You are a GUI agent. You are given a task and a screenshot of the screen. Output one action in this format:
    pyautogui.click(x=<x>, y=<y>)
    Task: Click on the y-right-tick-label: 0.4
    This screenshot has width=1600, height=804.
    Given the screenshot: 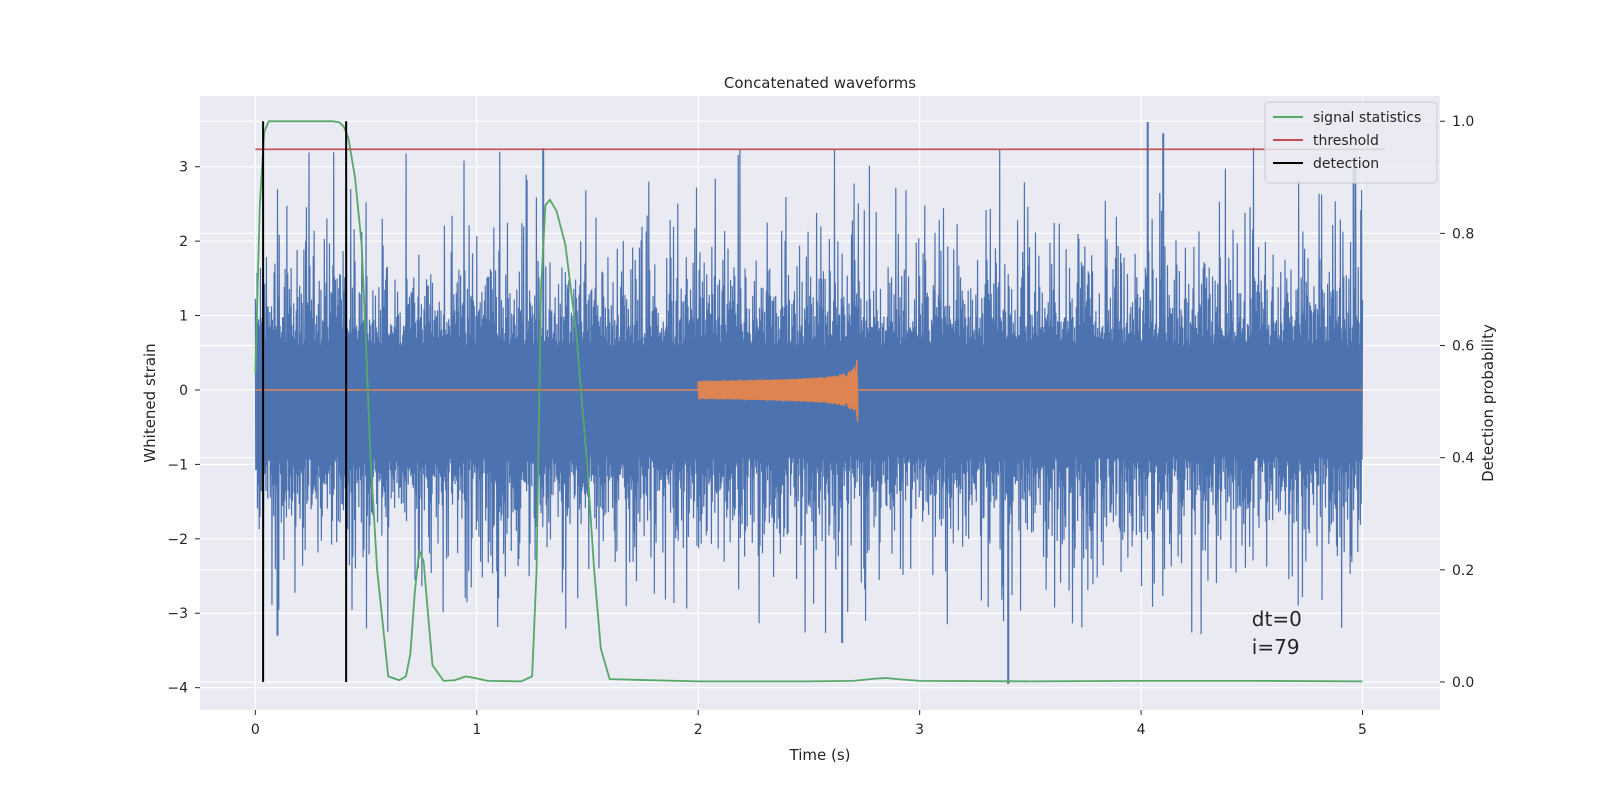 What is the action you would take?
    pyautogui.click(x=1463, y=459)
    